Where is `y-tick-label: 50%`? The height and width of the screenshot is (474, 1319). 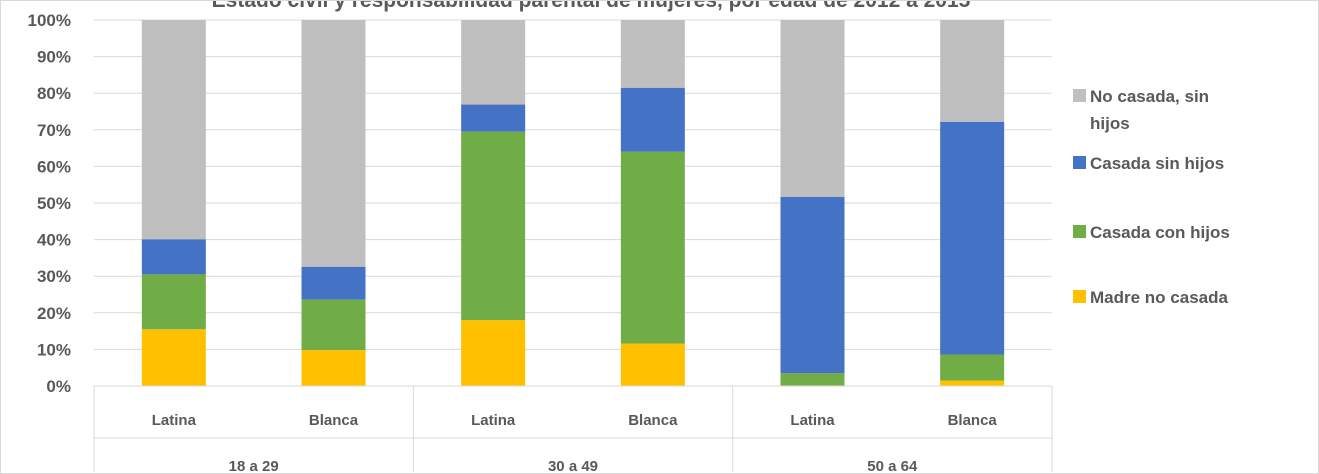
y-tick-label: 50% is located at coordinates (54, 203).